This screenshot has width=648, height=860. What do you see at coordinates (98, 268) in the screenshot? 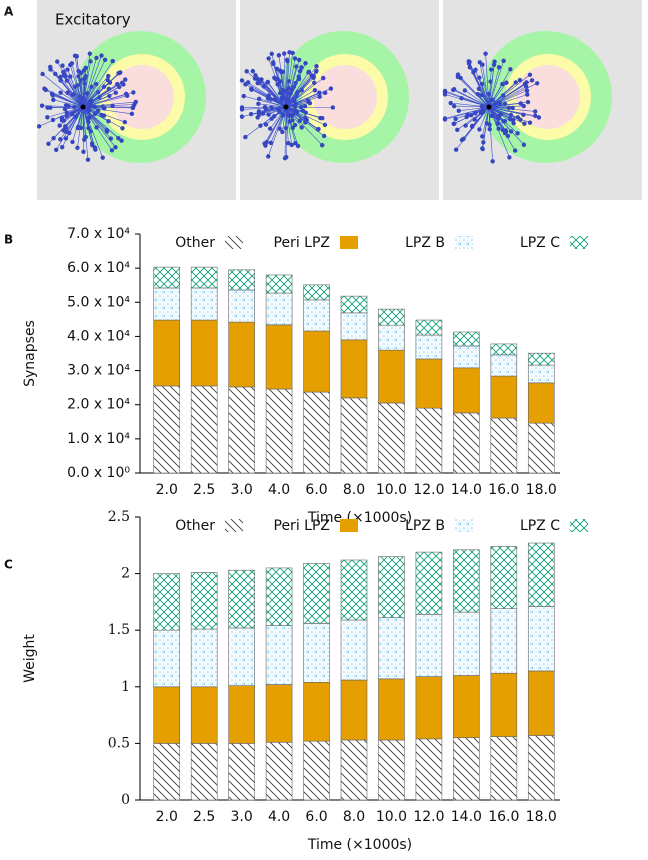
I see `y-tick-label: 6.0 x 10⁴` at bounding box center [98, 268].